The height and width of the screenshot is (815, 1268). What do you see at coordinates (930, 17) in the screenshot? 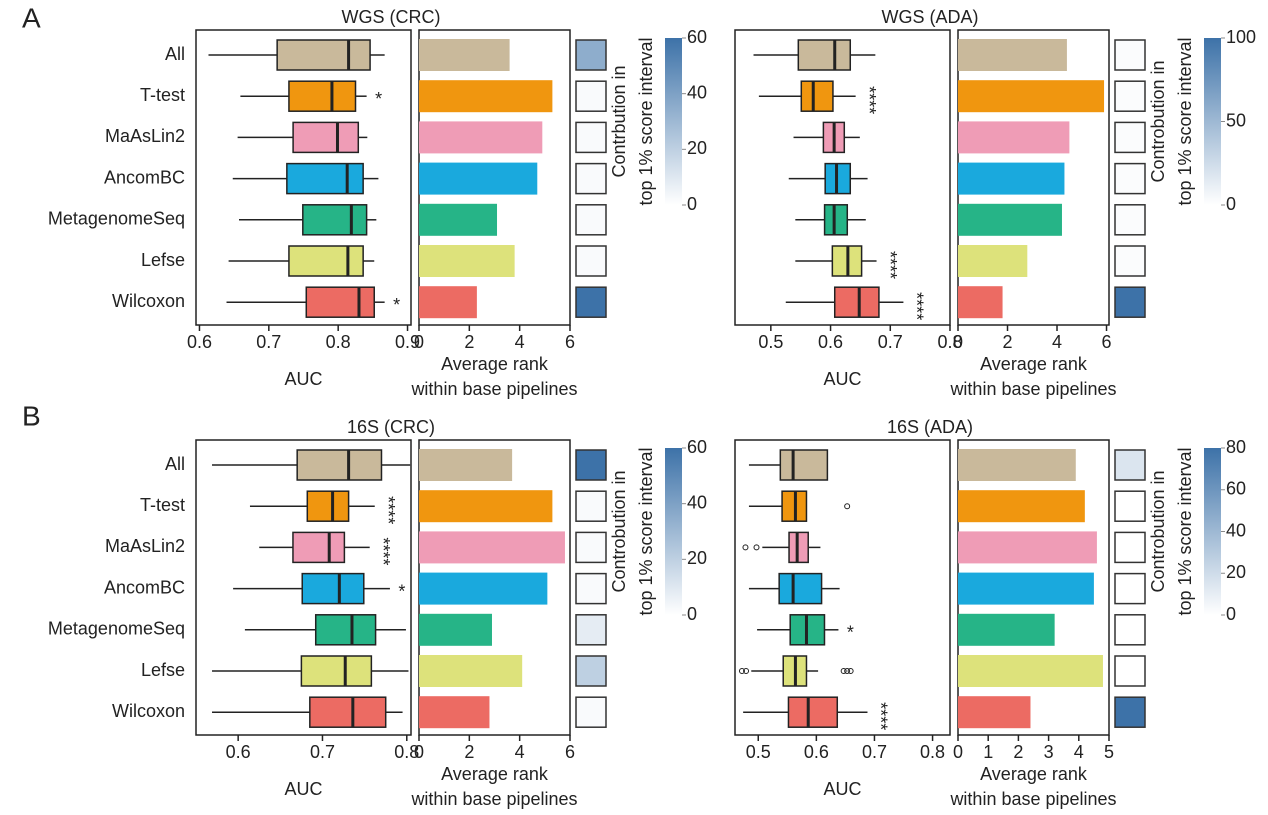
I see `chart-title: WGS (ADA)` at bounding box center [930, 17].